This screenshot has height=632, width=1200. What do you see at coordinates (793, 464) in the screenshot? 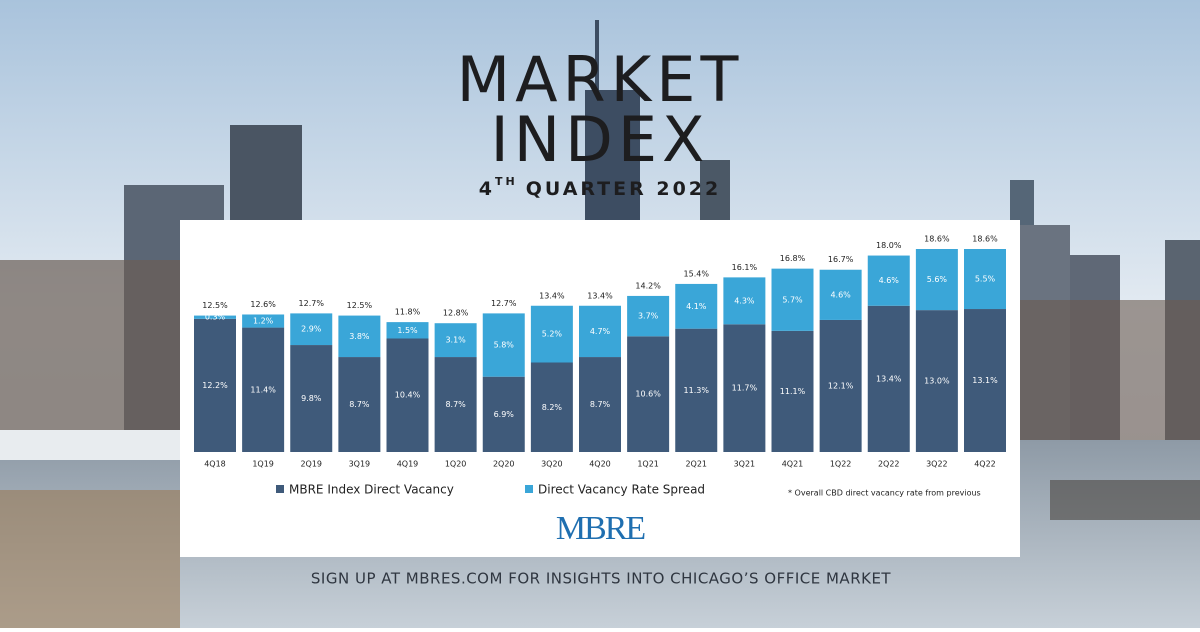
I see `x-tick-label: 4Q21` at bounding box center [793, 464].